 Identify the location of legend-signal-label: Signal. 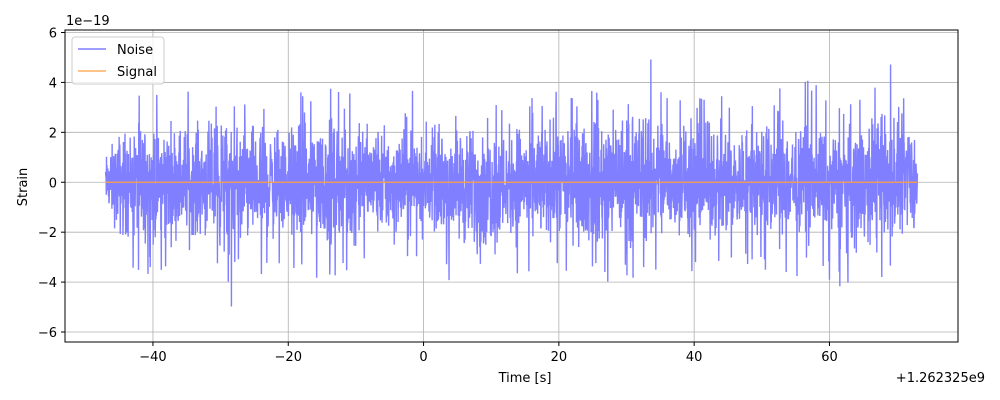
(137, 72).